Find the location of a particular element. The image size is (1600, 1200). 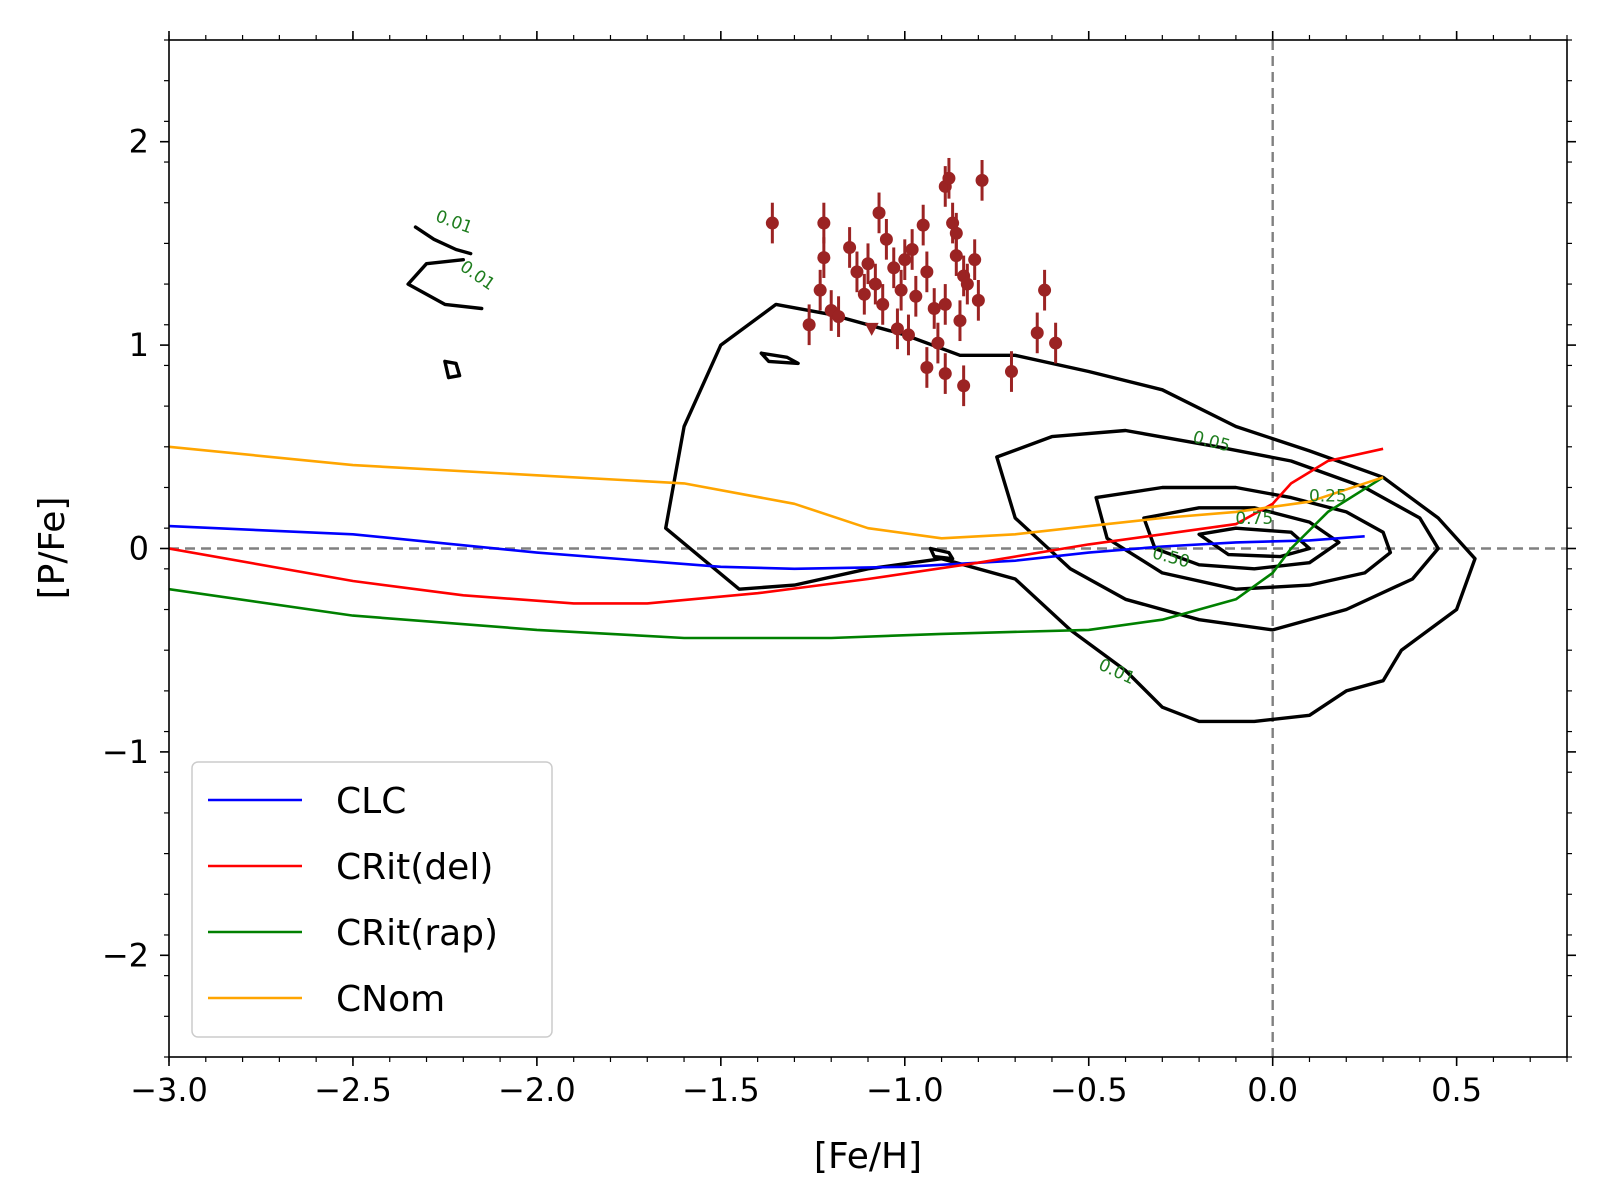

x-axis-label: [Fe/H] is located at coordinates (868, 1156).